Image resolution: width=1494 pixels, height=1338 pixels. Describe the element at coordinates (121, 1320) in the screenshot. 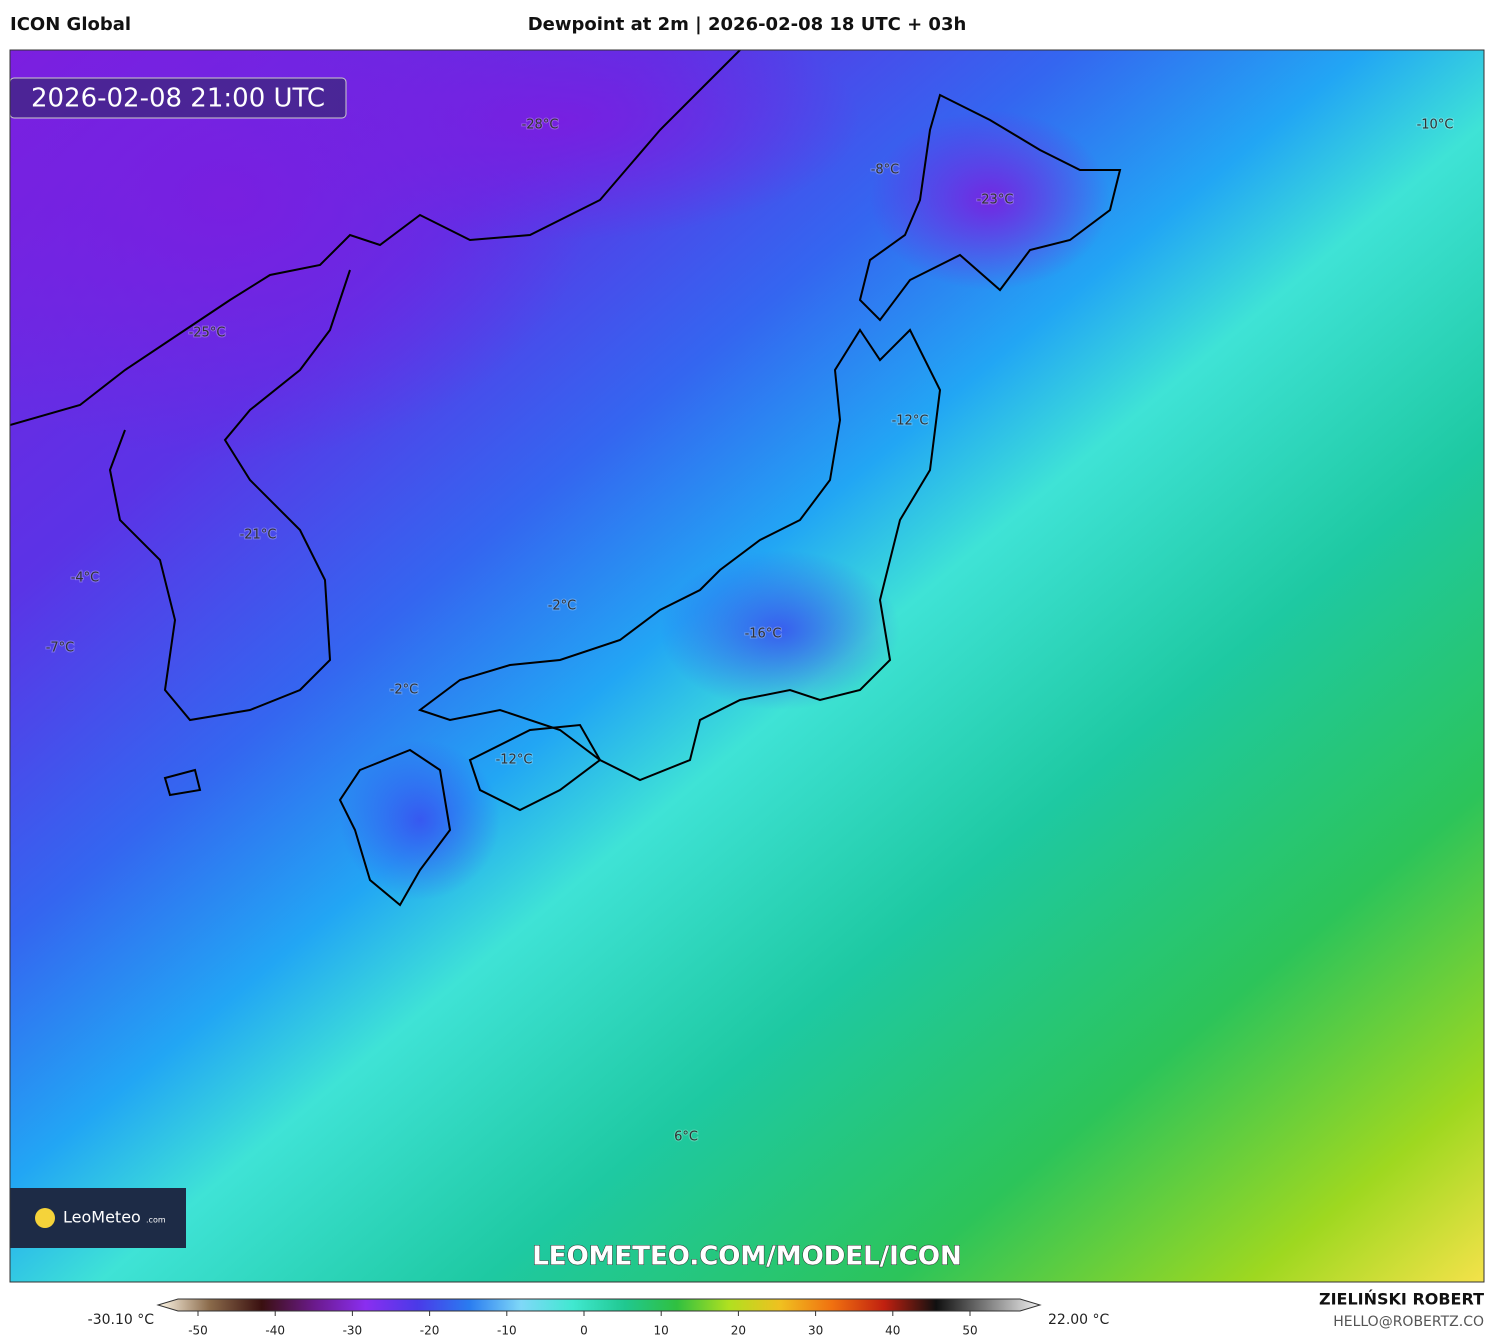

I see `colorbar-min: -30.10 °C` at that location.